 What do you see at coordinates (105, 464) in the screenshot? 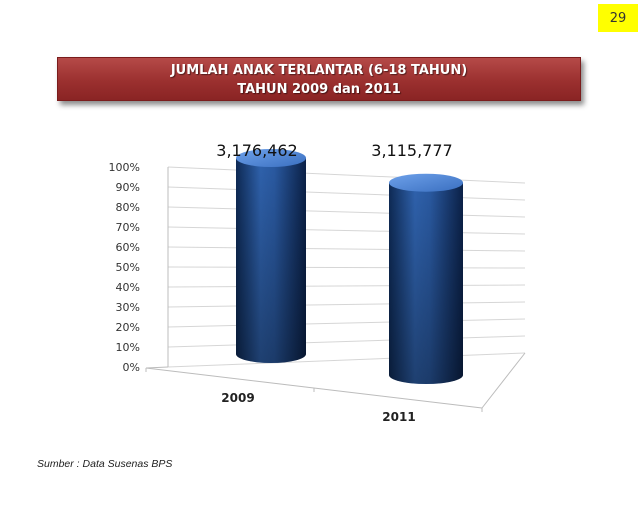
I see `source-note: Sumber : Data Susenas BPS` at bounding box center [105, 464].